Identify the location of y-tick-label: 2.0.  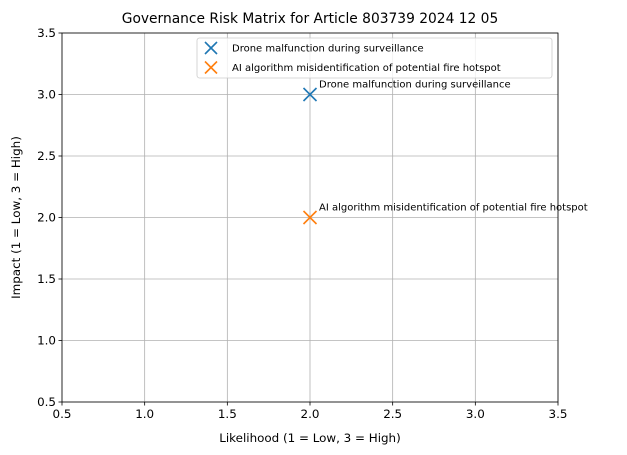
(46, 218).